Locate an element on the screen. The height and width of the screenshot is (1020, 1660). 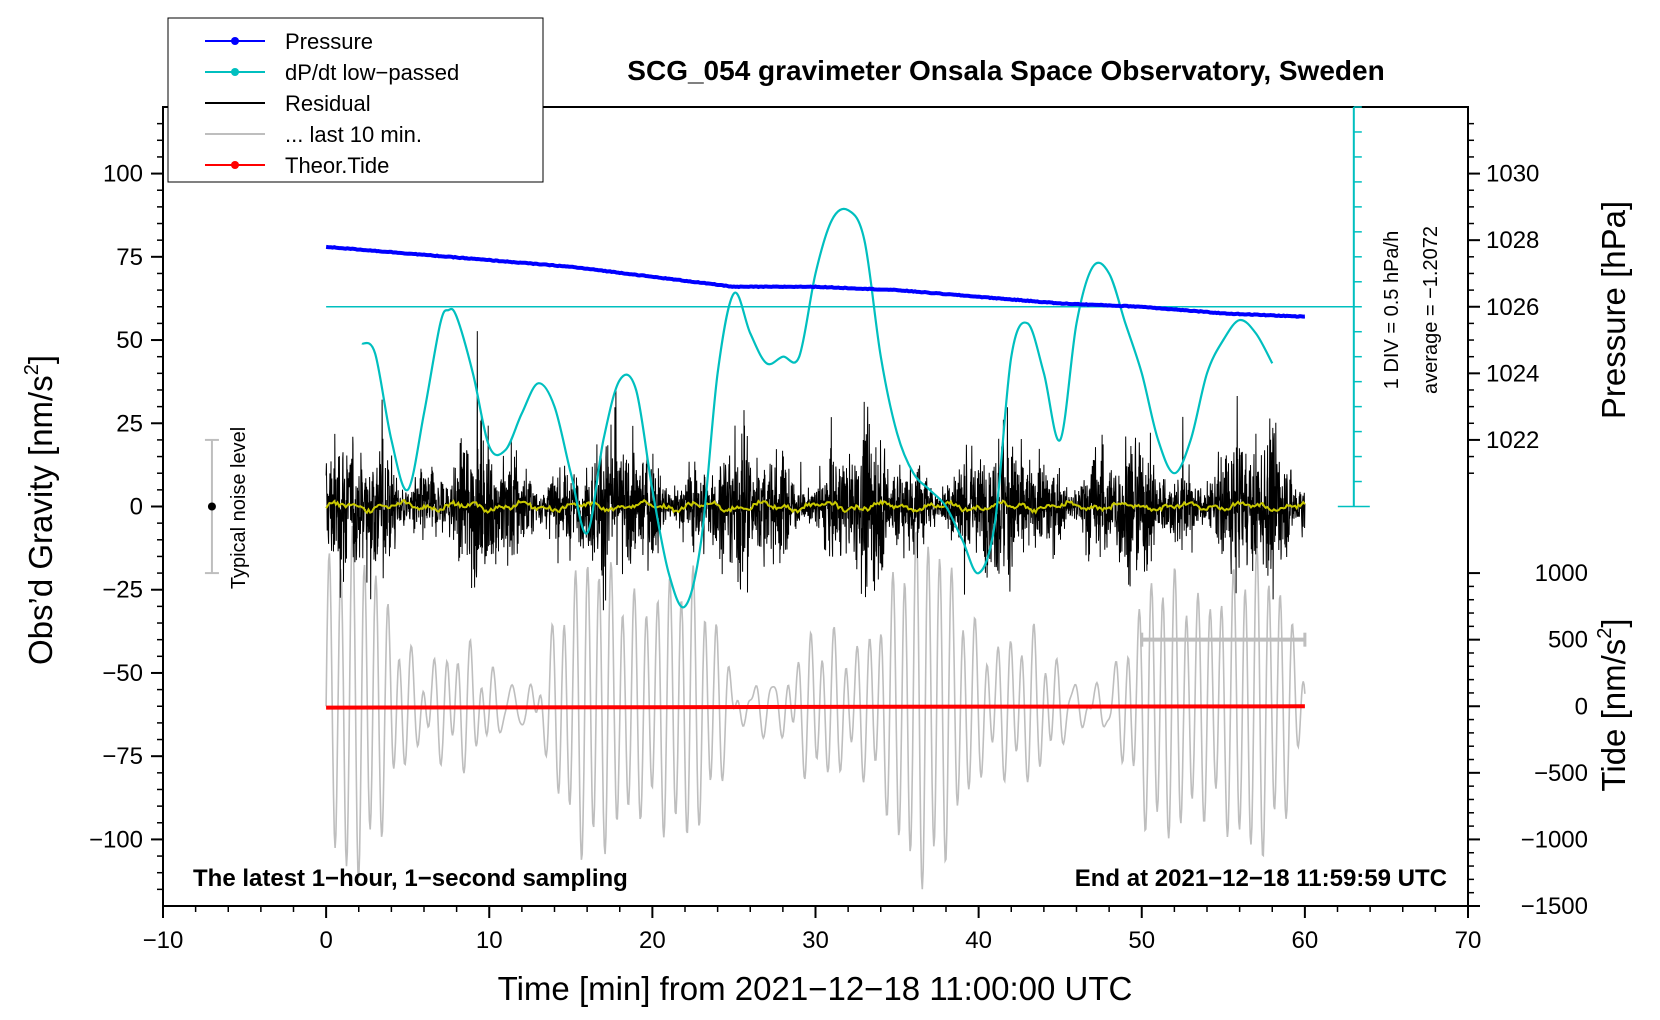
tide-tick-label: 1000 is located at coordinates (1561, 573).